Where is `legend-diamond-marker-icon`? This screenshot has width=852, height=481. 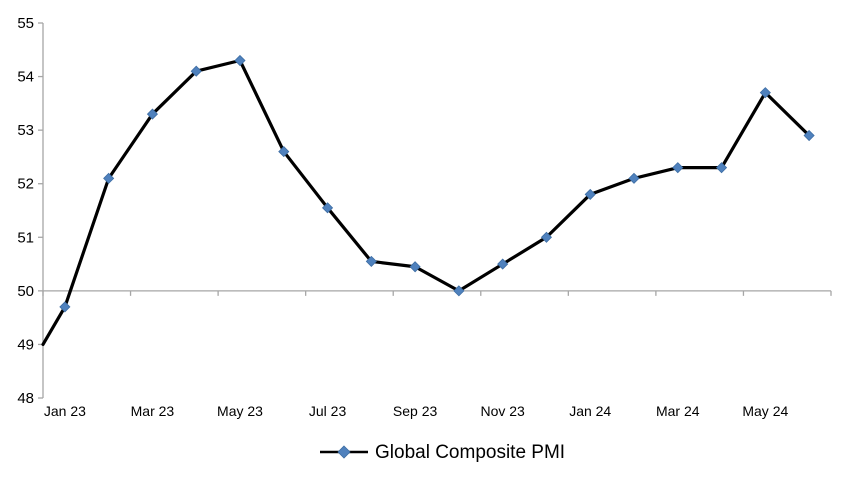
legend-diamond-marker-icon is located at coordinates (344, 452).